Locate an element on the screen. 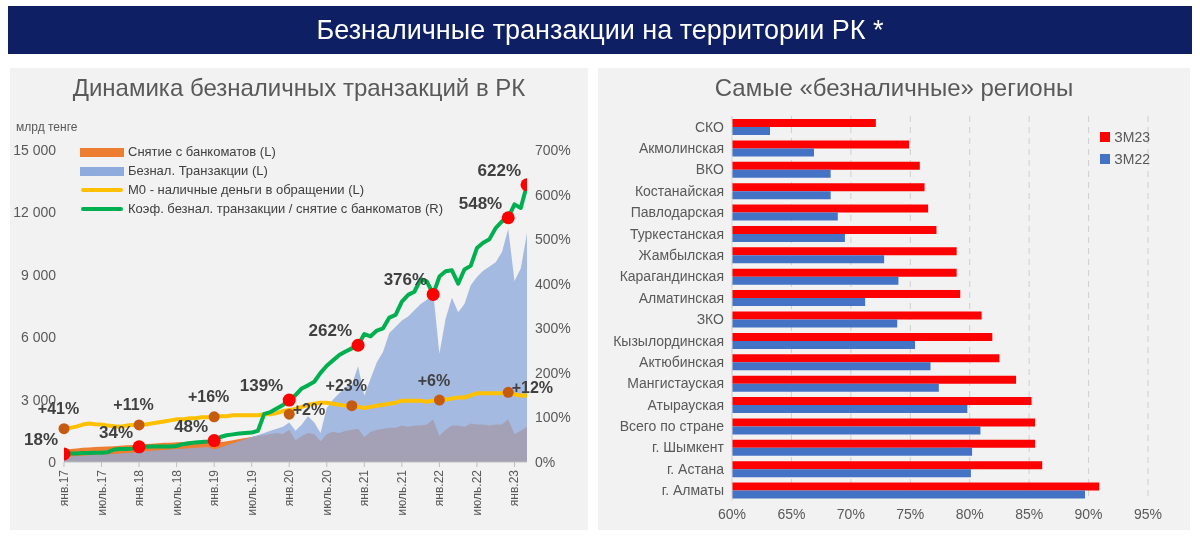 Image resolution: width=1200 pixels, height=539 pixels. y-tick-label: 0 is located at coordinates (52, 461).